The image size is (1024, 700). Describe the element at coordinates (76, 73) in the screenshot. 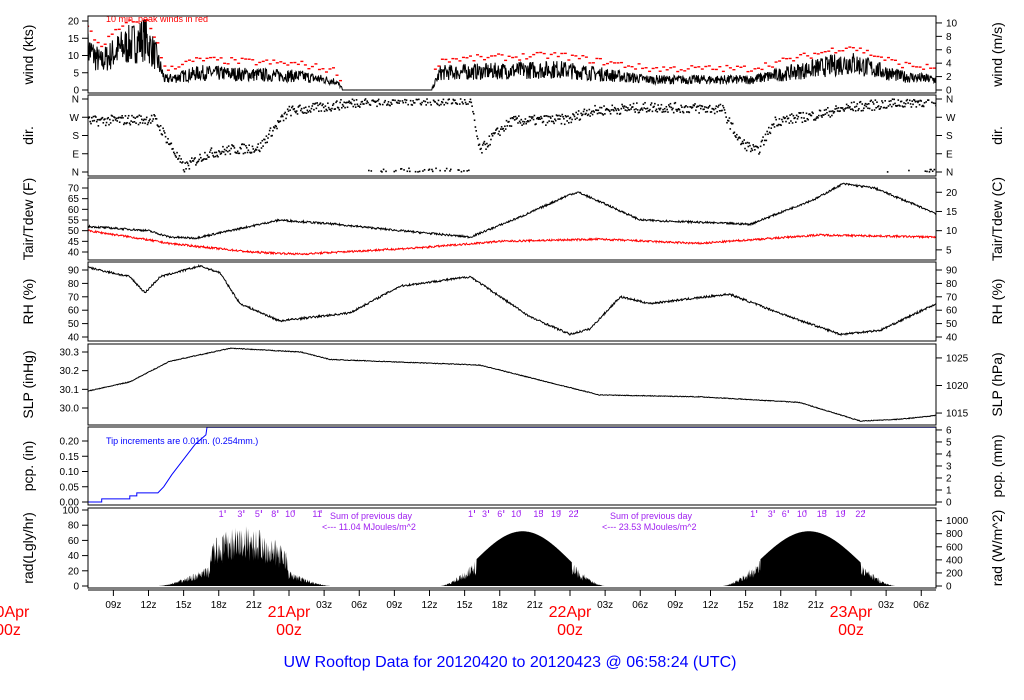

I see `y-tick-label: 5` at that location.